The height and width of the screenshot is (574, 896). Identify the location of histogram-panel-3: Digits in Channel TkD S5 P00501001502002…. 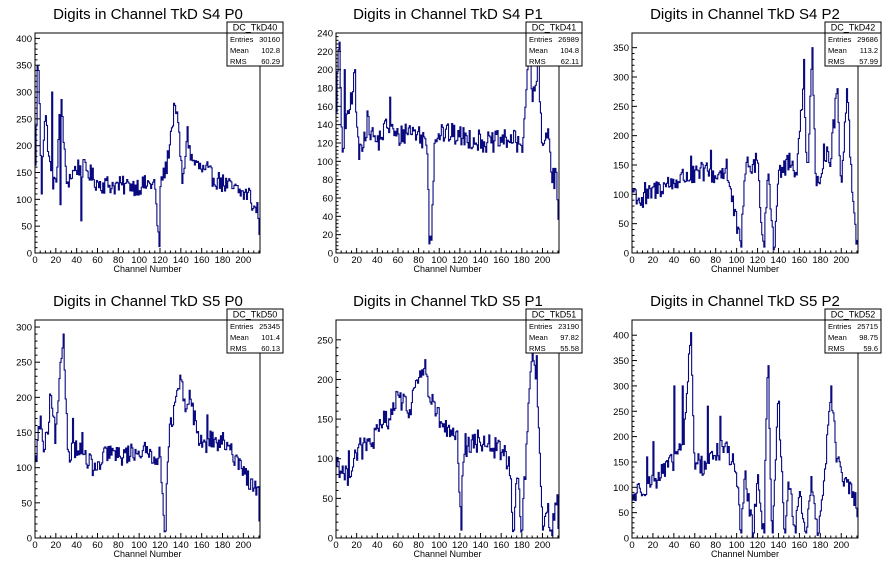
(150, 426).